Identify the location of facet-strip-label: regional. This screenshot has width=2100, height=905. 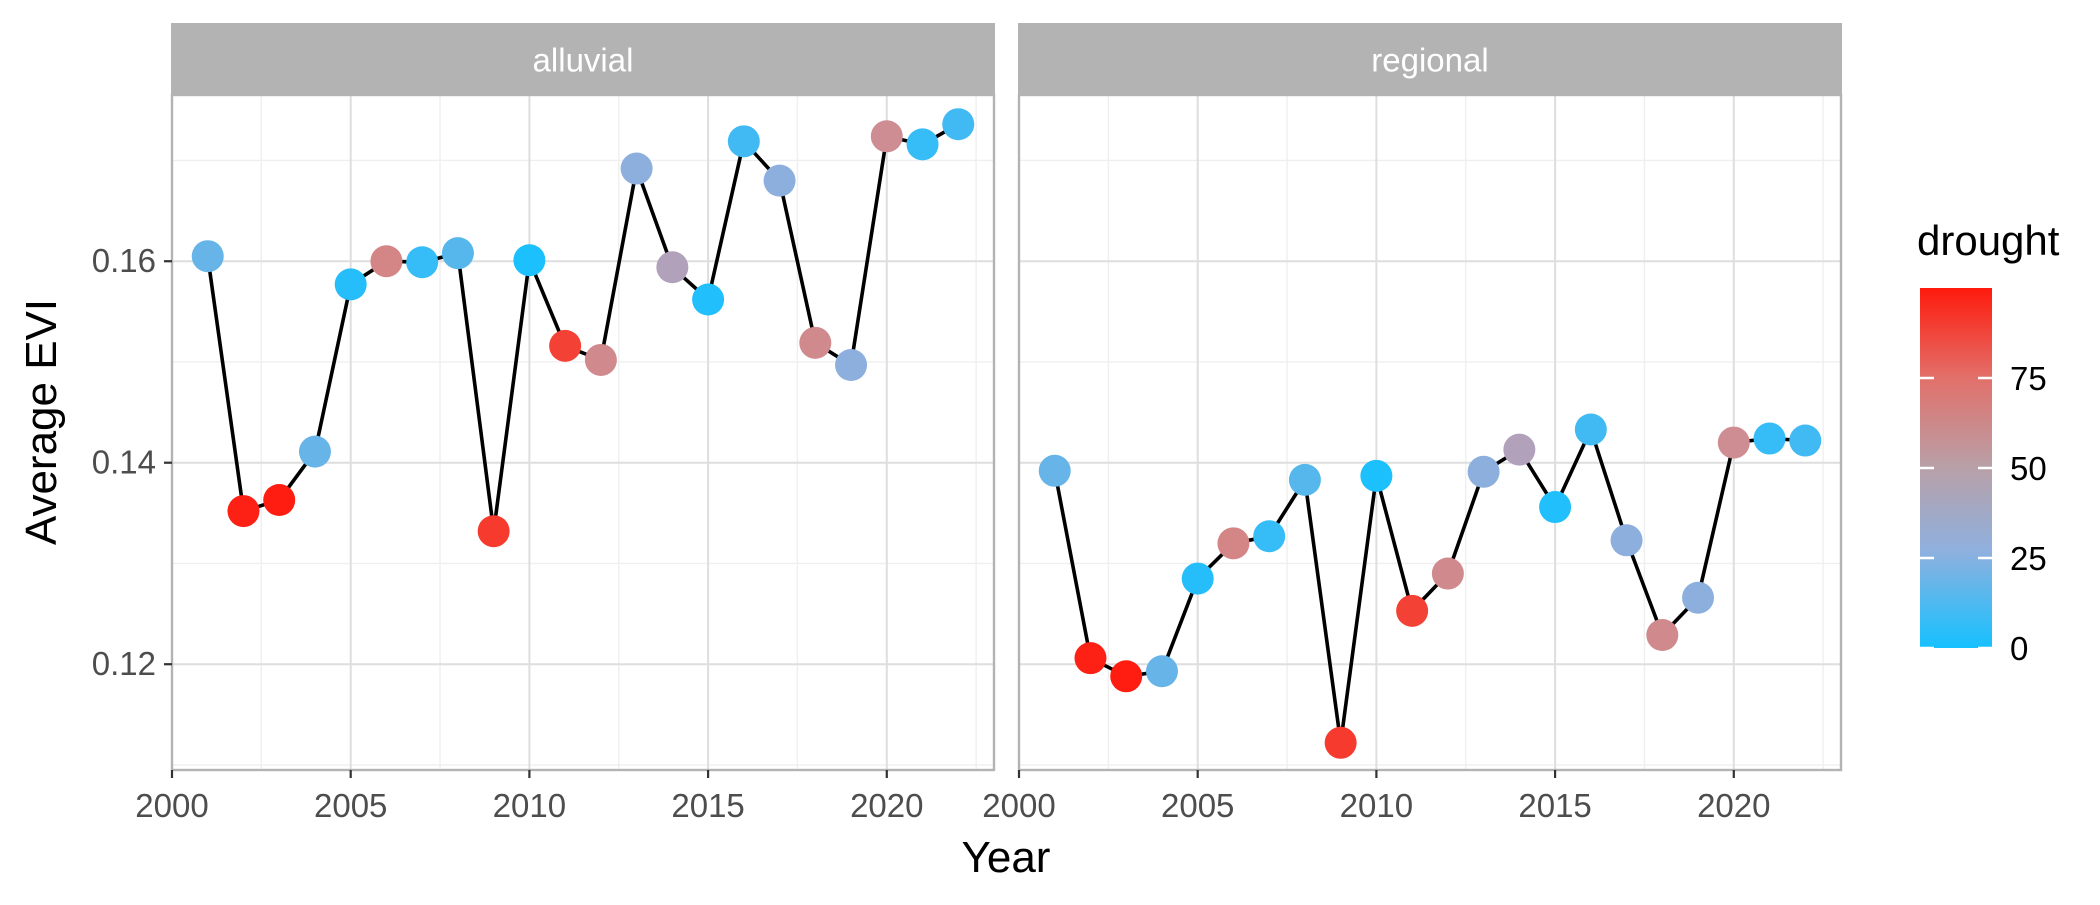
(1429, 60).